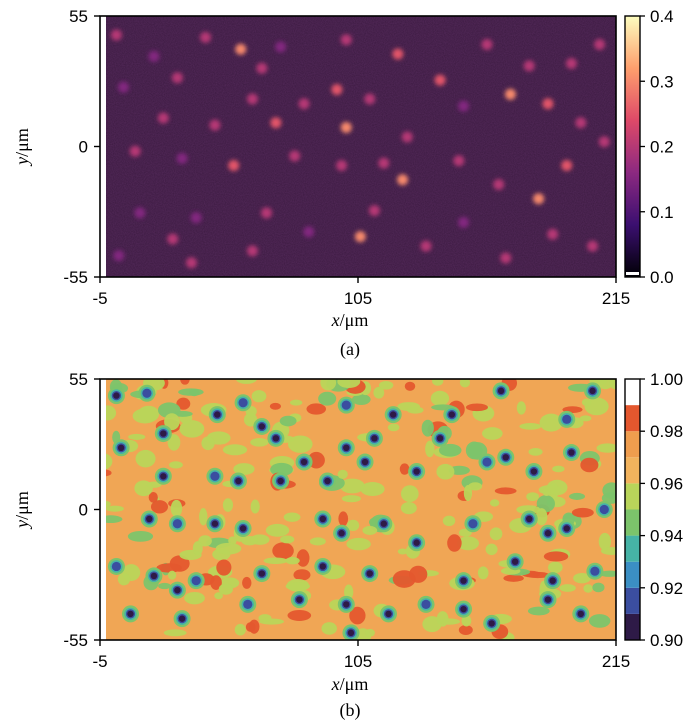 The image size is (700, 727). Describe the element at coordinates (632, 146) in the screenshot. I see `colorbar-fill` at that location.